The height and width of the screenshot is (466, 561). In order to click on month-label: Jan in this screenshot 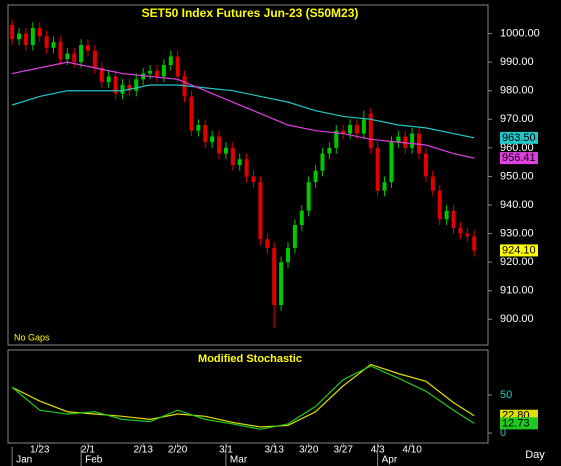, I will do `click(24, 460)`.